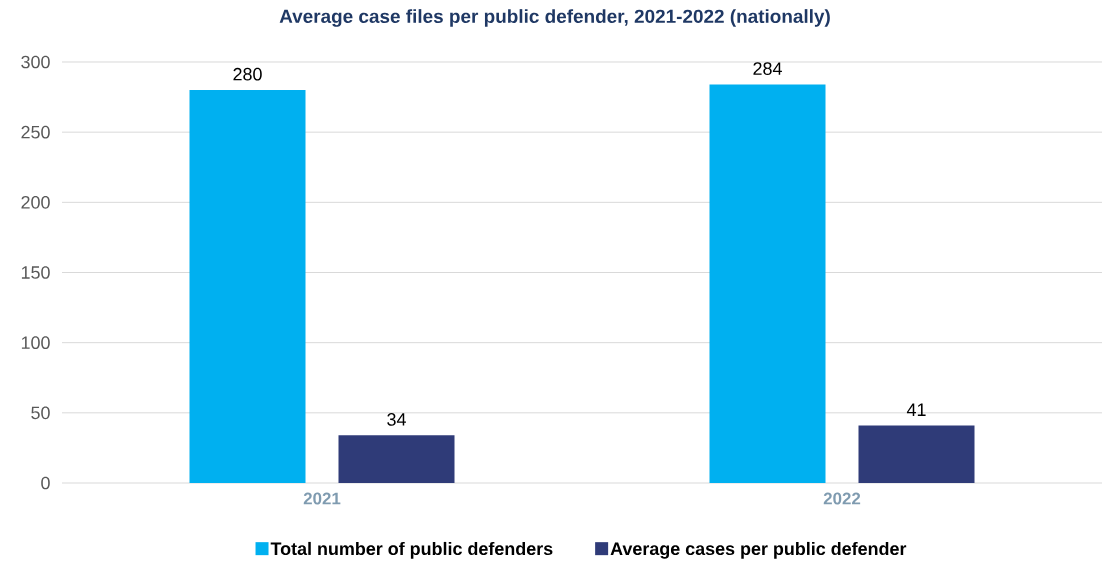  I want to click on data-label: 284, so click(767, 68).